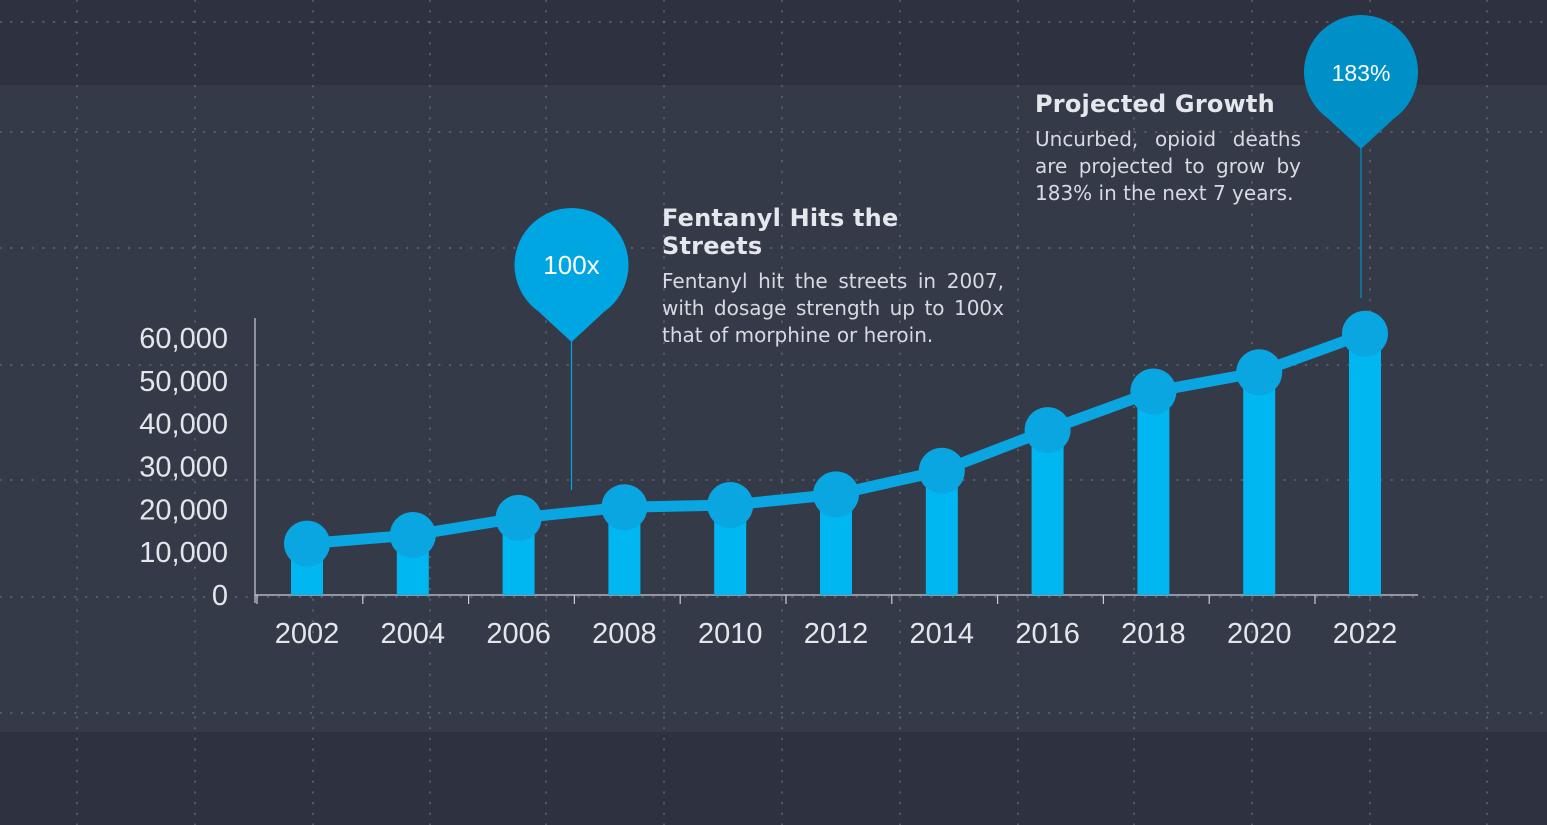 The height and width of the screenshot is (825, 1547). I want to click on marker-2012, so click(836, 494).